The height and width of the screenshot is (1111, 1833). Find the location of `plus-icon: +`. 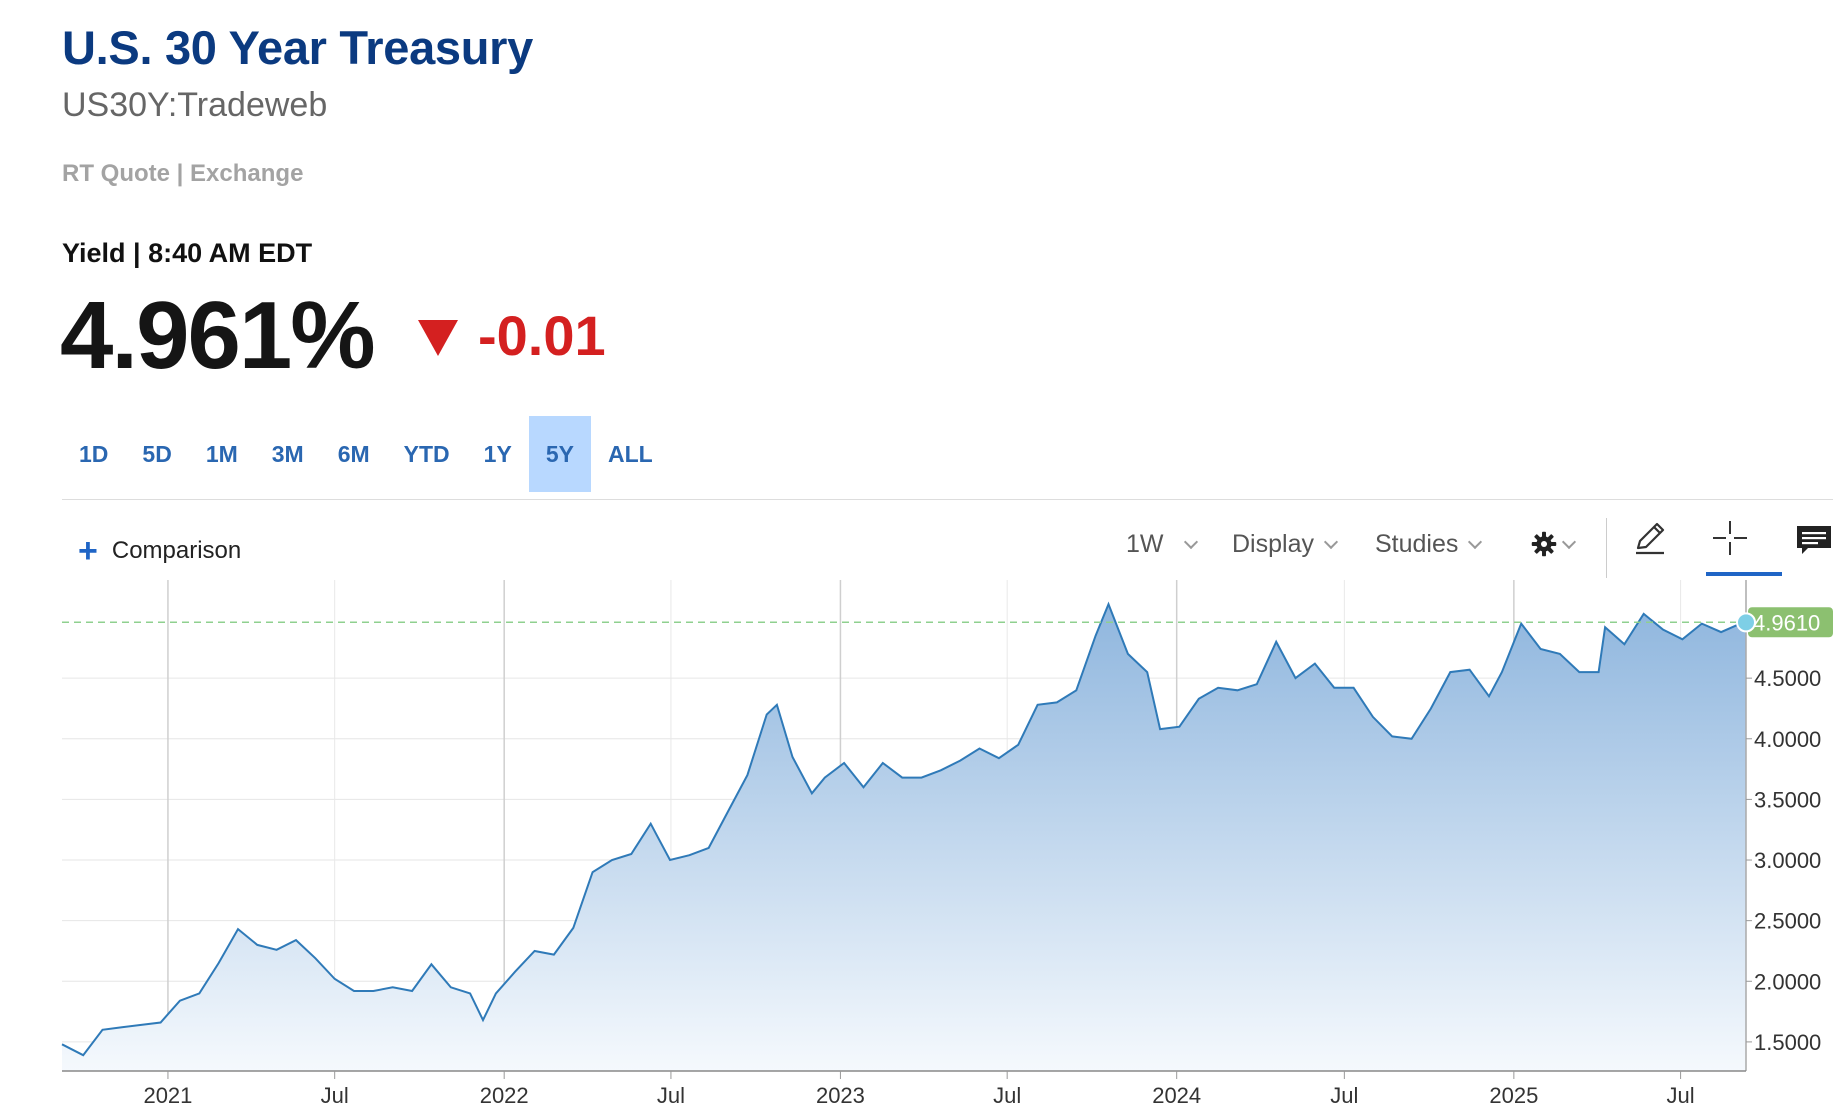

plus-icon: + is located at coordinates (88, 551).